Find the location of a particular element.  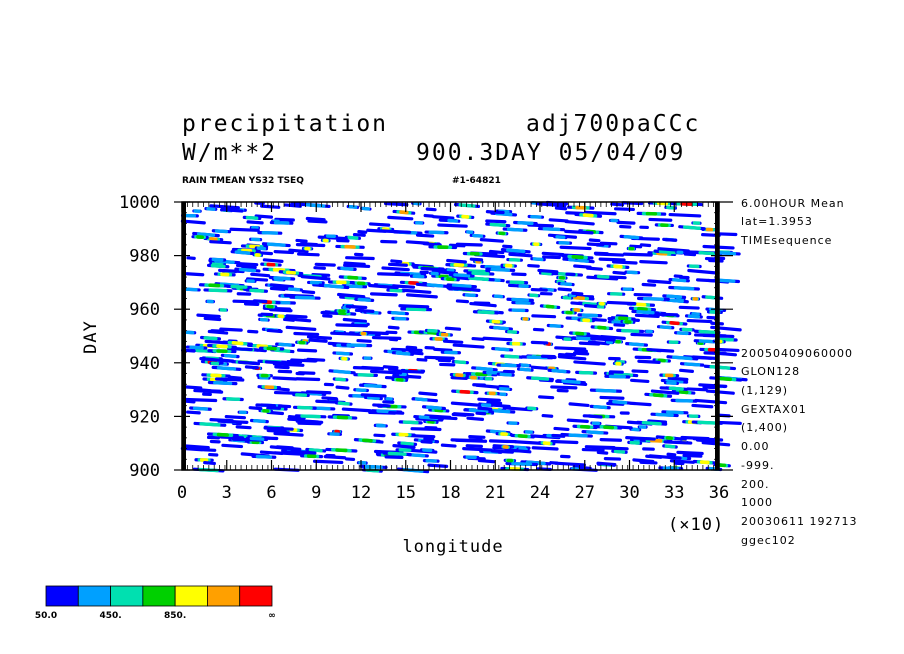

x-tick-label: 21 is located at coordinates (495, 493).